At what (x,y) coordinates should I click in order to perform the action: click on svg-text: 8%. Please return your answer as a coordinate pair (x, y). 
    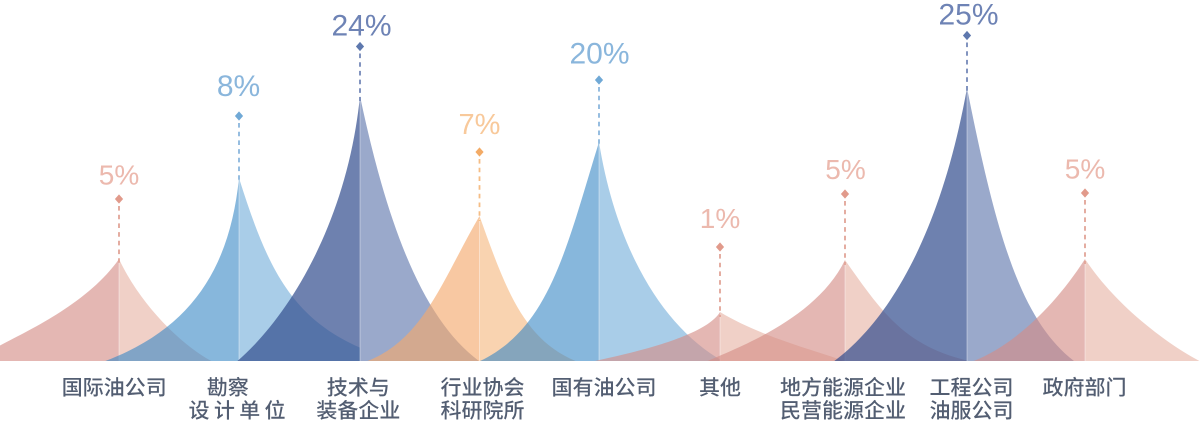
    Looking at the image, I should click on (238, 86).